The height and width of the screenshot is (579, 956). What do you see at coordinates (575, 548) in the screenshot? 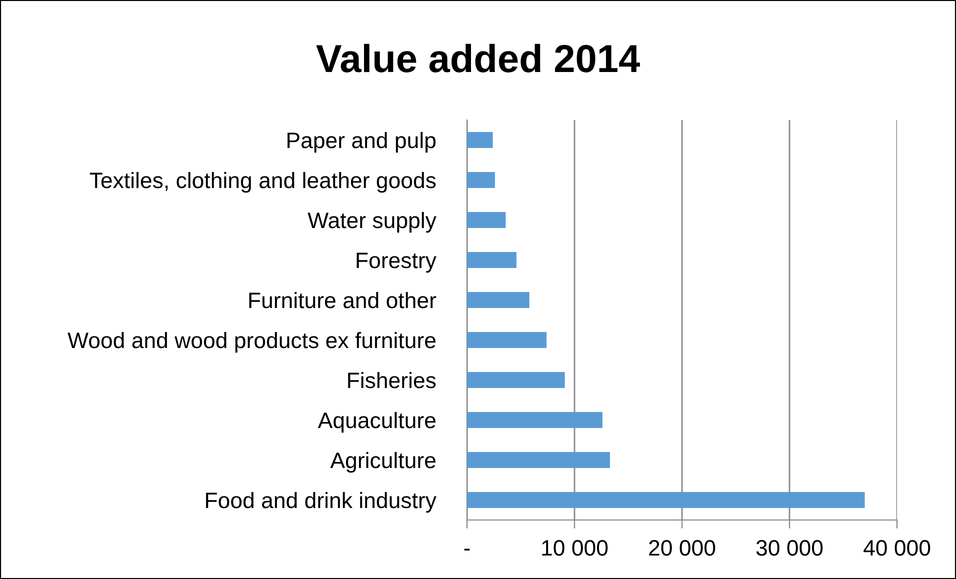
I see `x-tick-label: 10 000` at bounding box center [575, 548].